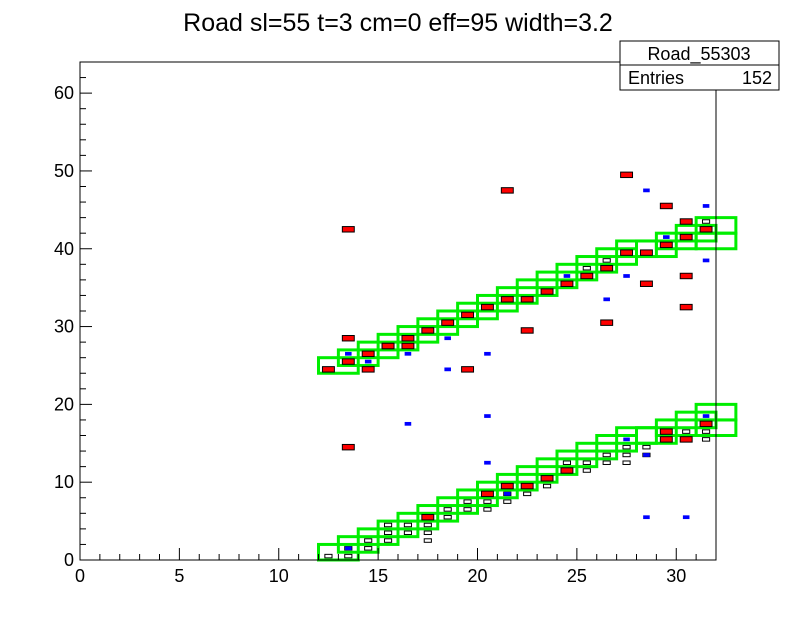  What do you see at coordinates (64, 482) in the screenshot?
I see `y-tick-label: 10` at bounding box center [64, 482].